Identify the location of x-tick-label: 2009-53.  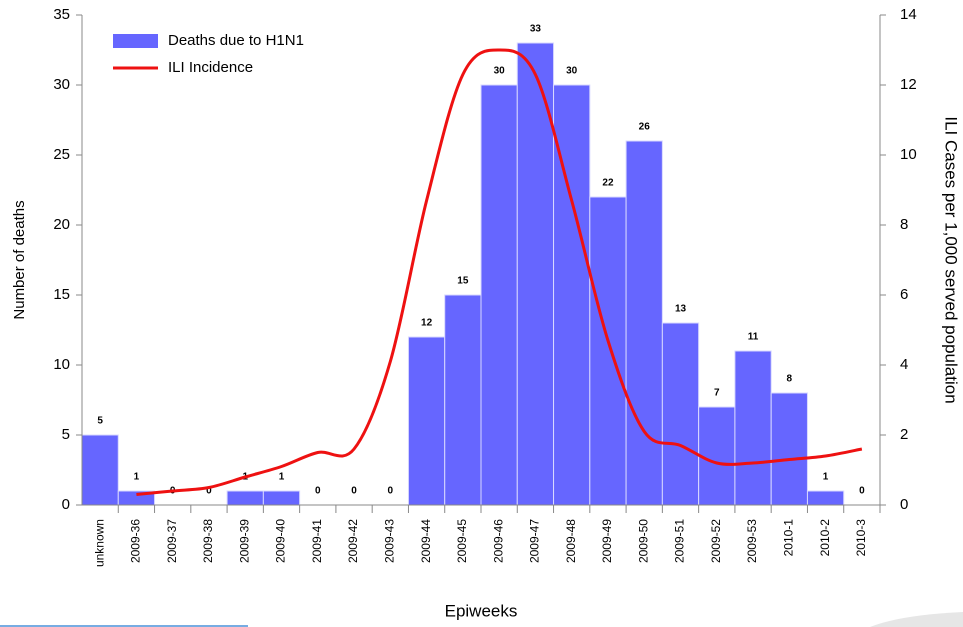
(752, 541).